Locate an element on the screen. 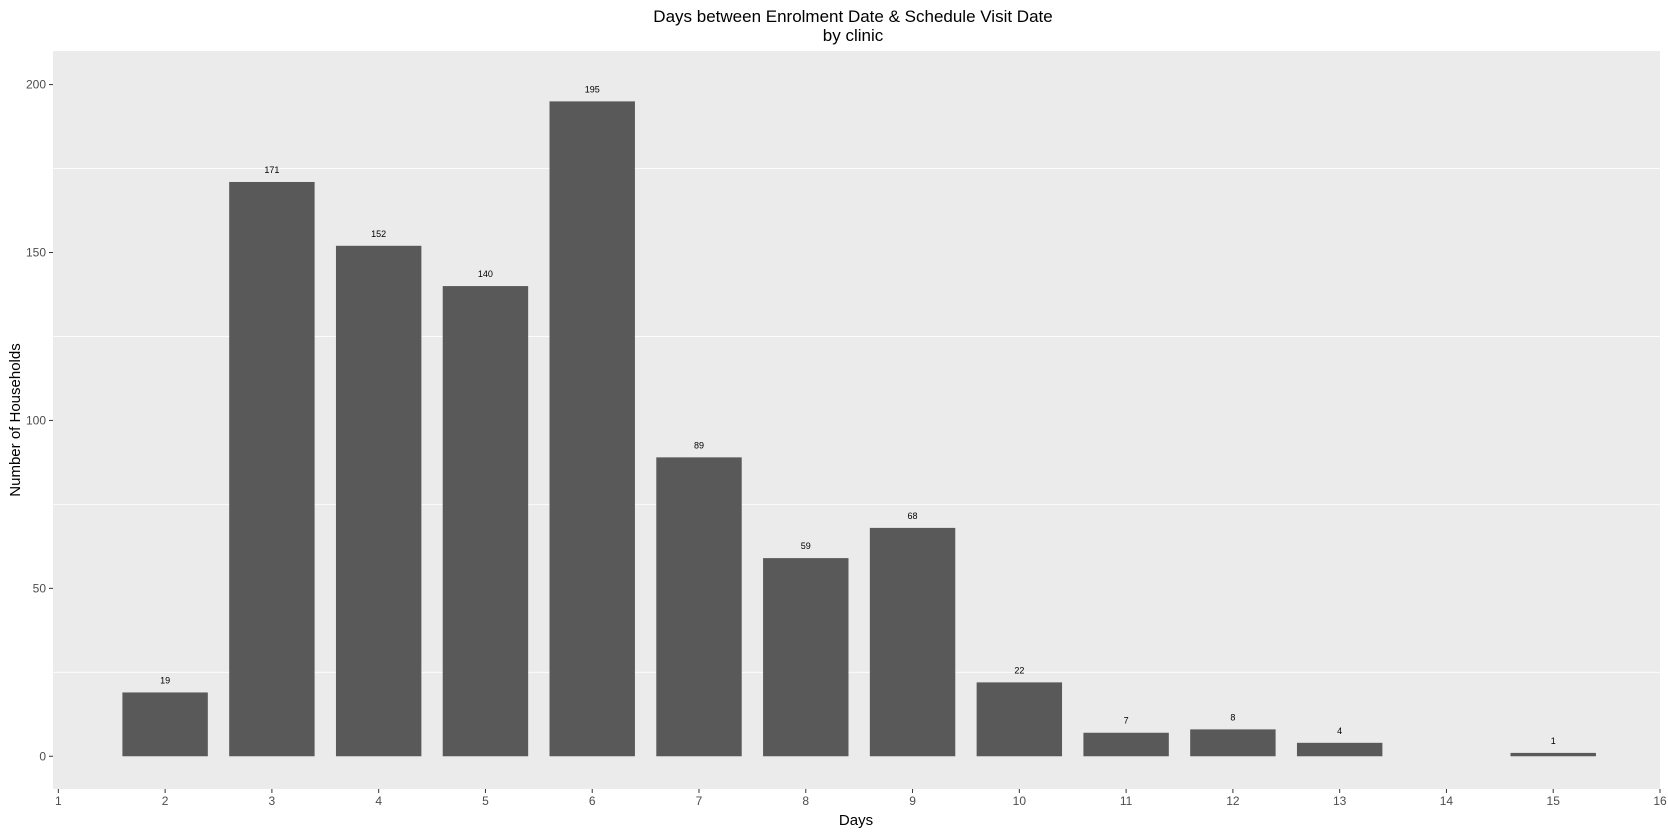 Image resolution: width=1668 pixels, height=839 pixels. y-tick-label: 200 is located at coordinates (36, 85).